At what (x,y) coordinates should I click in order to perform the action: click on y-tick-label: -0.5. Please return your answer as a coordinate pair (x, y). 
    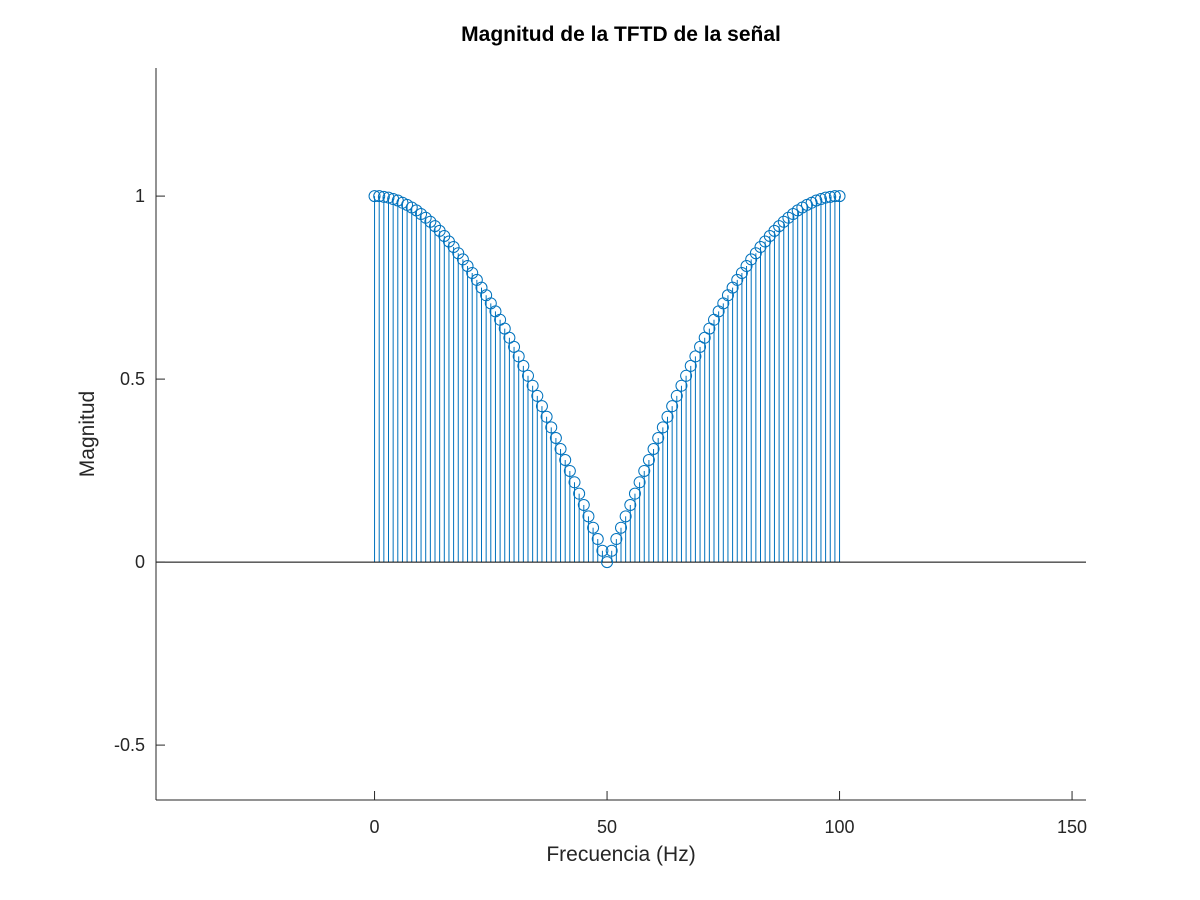
    Looking at the image, I should click on (129, 745).